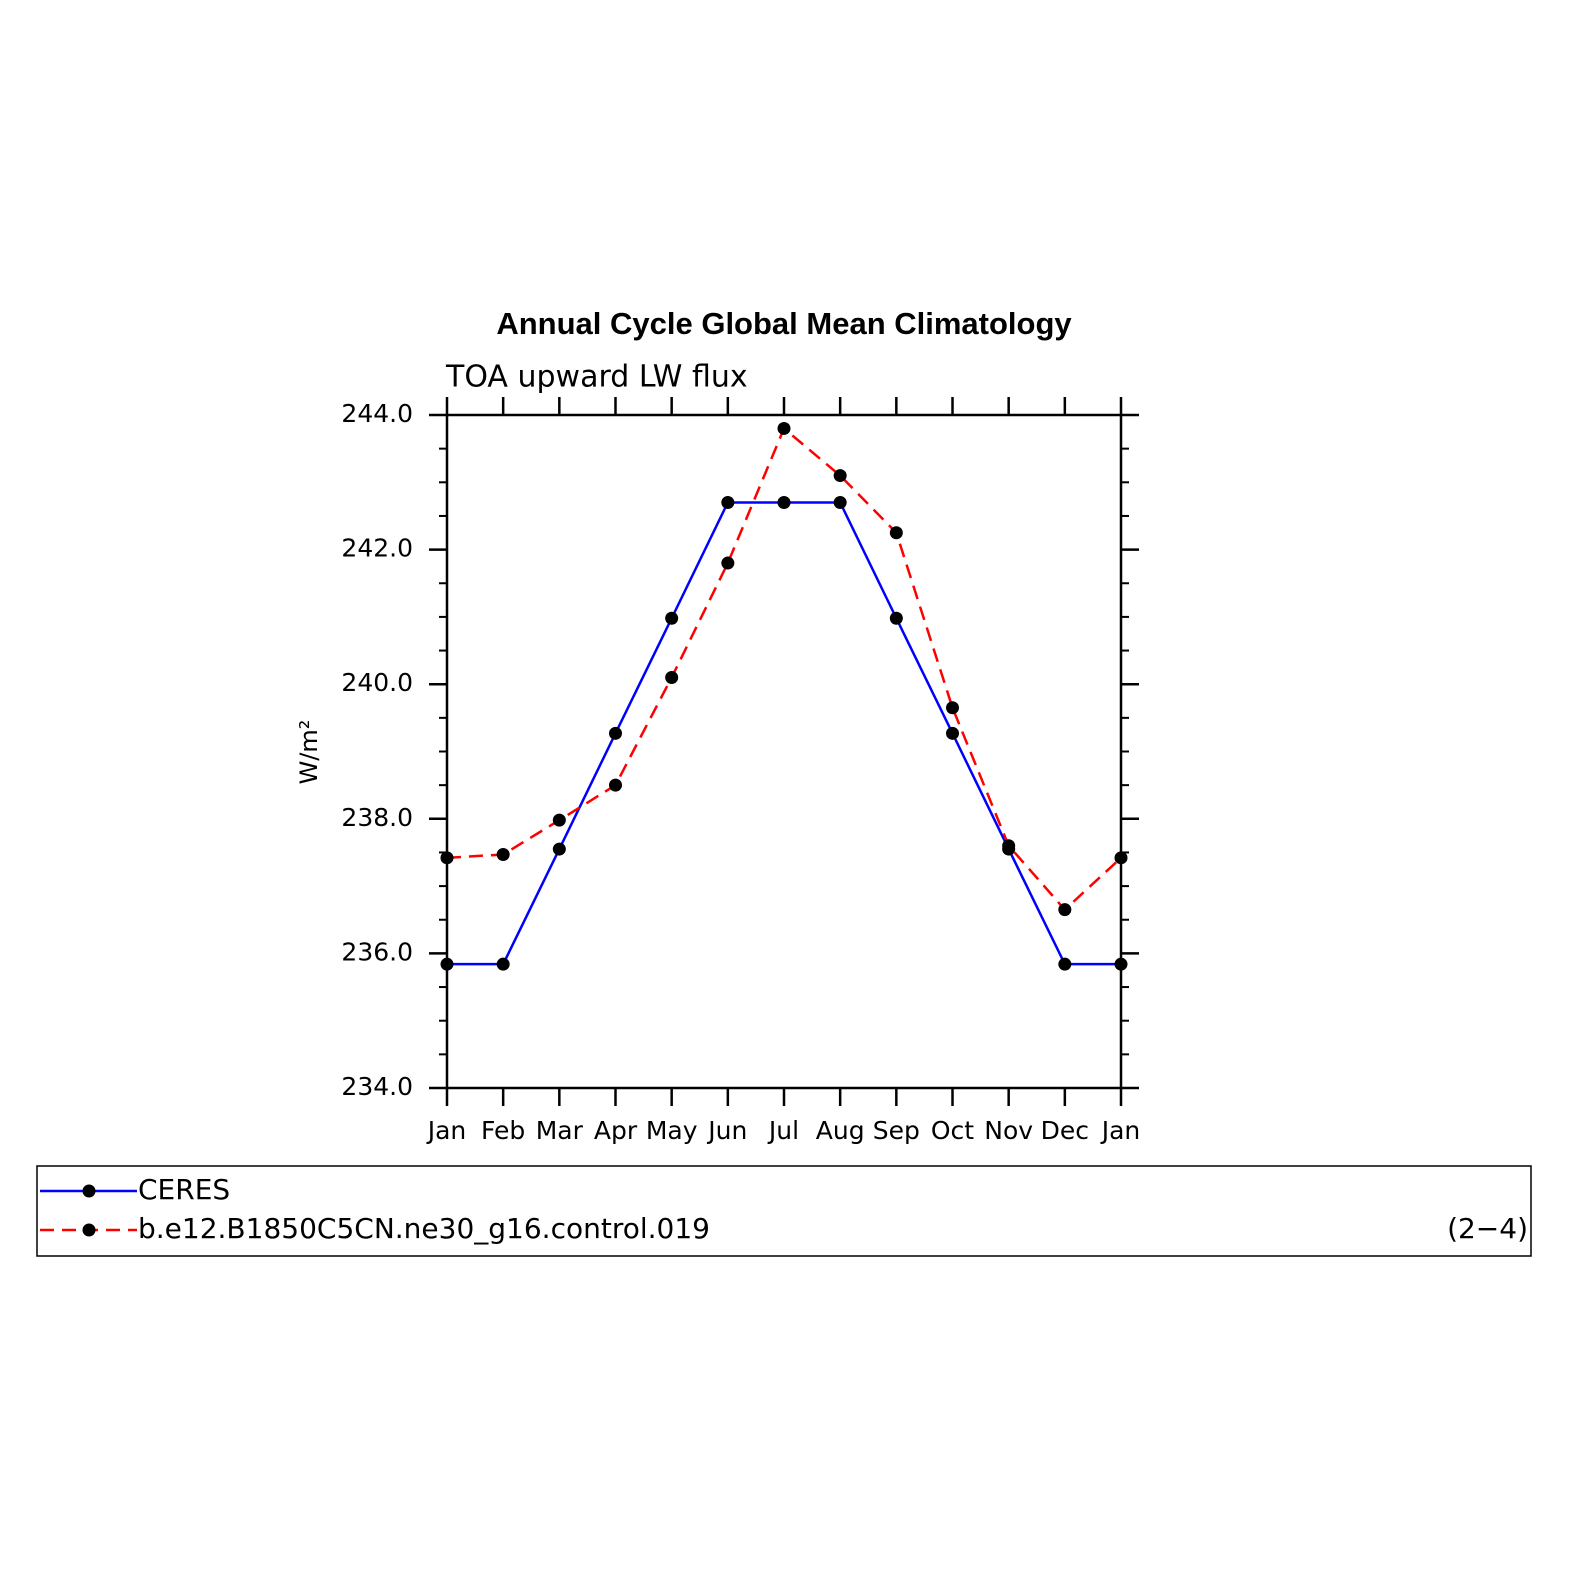 This screenshot has width=1575, height=1575. I want to click on x-tick-label: Feb, so click(503, 1130).